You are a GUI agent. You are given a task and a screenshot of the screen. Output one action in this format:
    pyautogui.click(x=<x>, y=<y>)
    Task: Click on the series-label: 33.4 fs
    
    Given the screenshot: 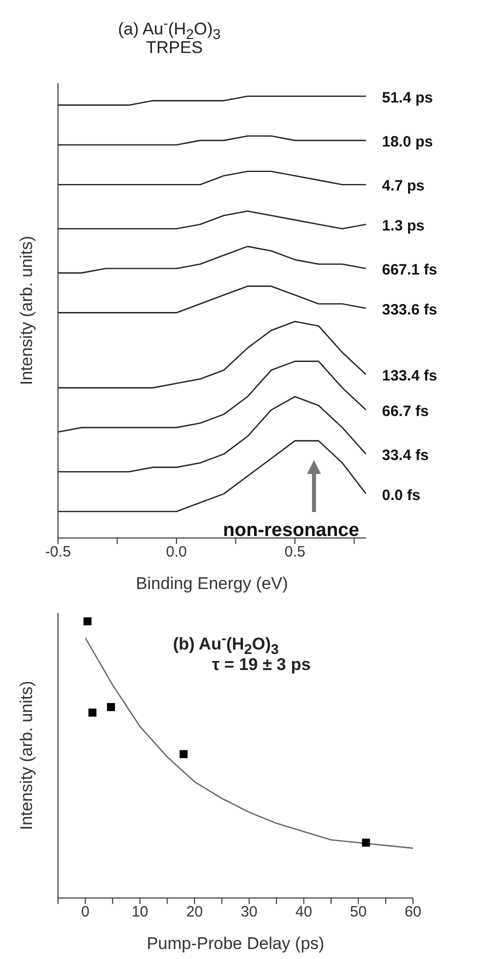 What is the action you would take?
    pyautogui.click(x=405, y=455)
    